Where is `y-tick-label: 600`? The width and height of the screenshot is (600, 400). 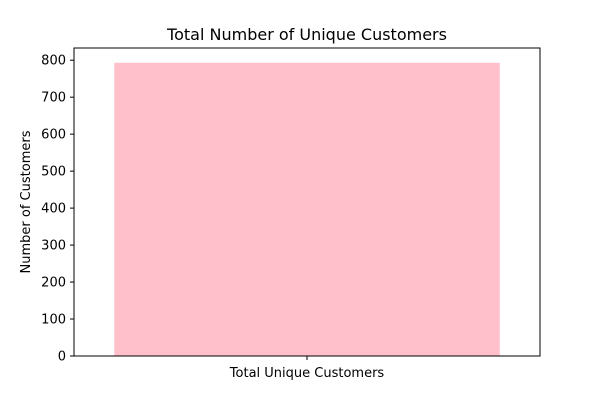 y-tick-label: 600 is located at coordinates (53, 135).